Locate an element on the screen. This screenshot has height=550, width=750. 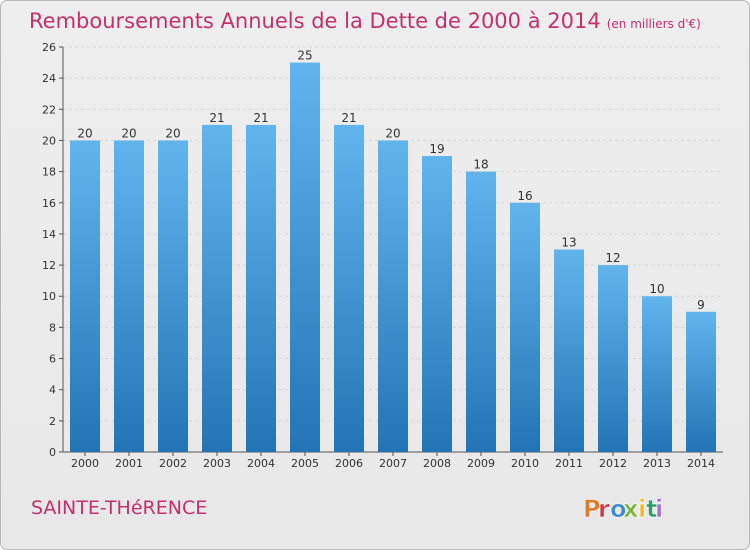
logo-letter: o is located at coordinates (618, 509).